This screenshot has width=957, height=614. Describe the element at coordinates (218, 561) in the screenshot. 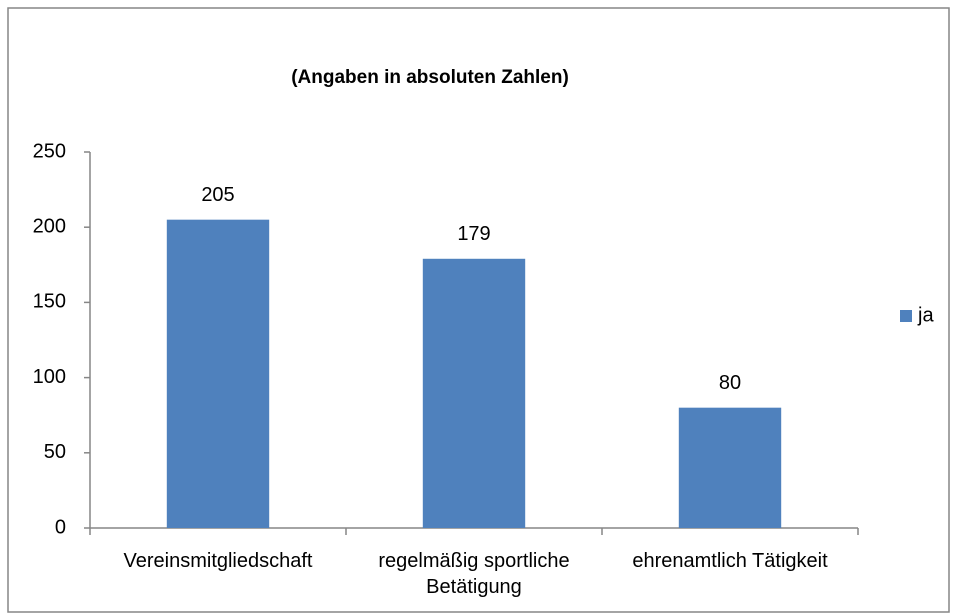

I see `x-tick-label: Vereinsmitgliedschaft` at that location.